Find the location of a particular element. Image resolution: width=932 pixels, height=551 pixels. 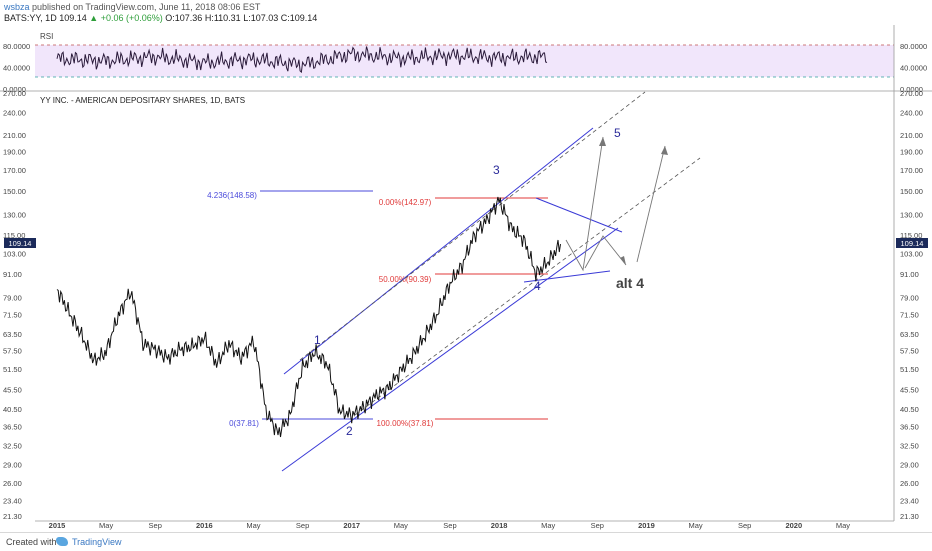

tradingview-logo-icon is located at coordinates (62, 541).